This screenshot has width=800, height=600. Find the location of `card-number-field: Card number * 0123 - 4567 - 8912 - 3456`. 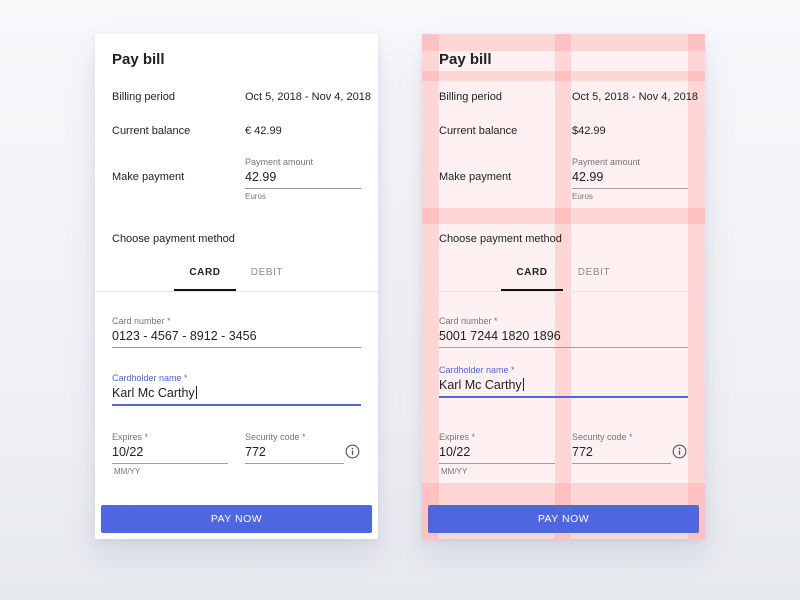

card-number-field: Card number * 0123 - 4567 - 8912 - 3456 is located at coordinates (236, 332).